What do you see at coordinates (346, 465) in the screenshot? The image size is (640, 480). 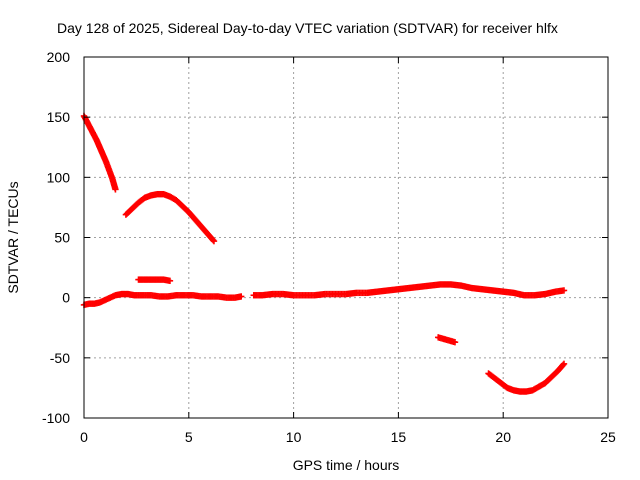 I see `x-axis-label: GPS time / hours` at bounding box center [346, 465].